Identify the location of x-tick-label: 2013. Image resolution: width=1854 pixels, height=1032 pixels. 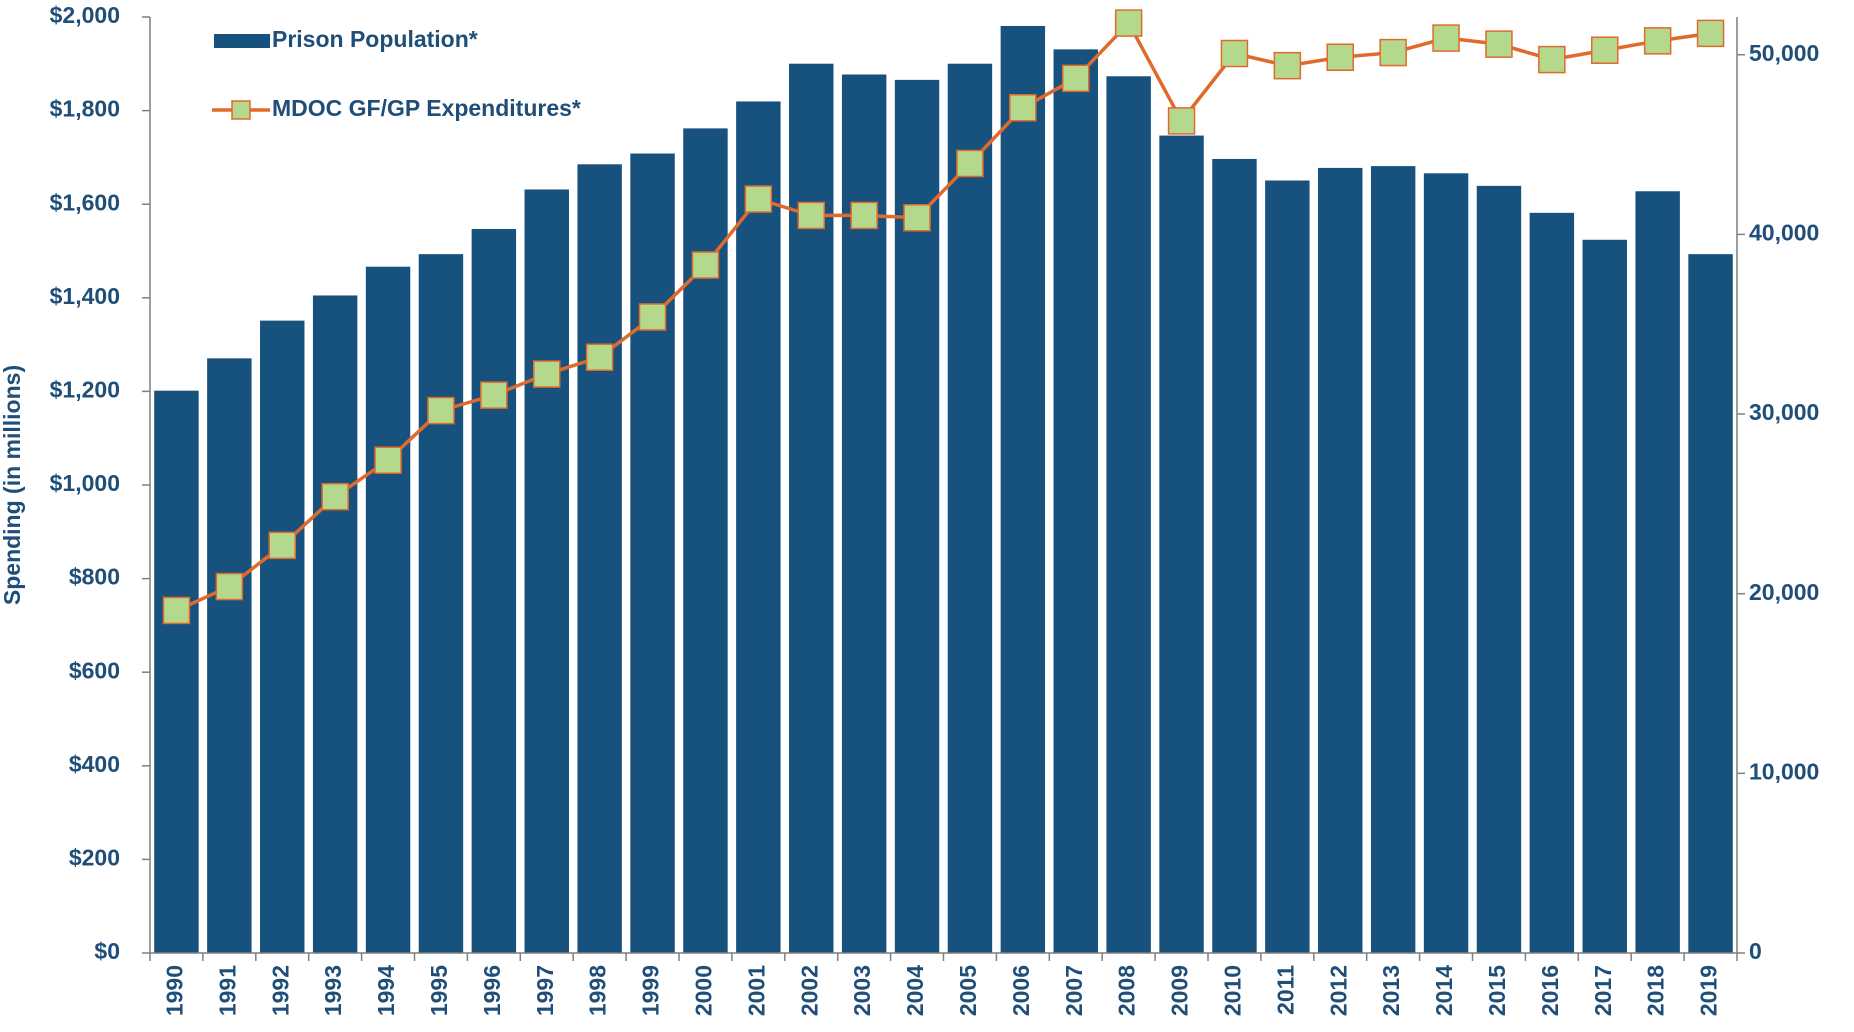
(1391, 990).